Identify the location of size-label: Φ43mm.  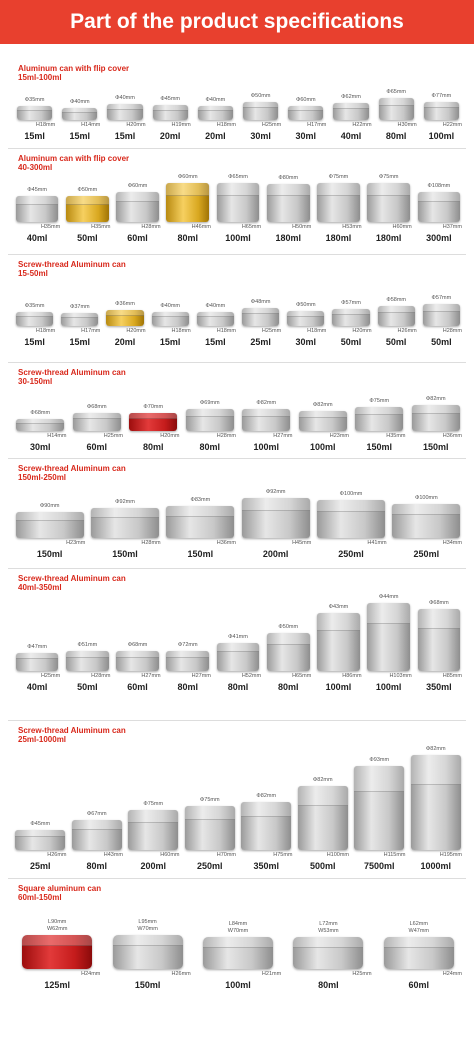
(338, 607).